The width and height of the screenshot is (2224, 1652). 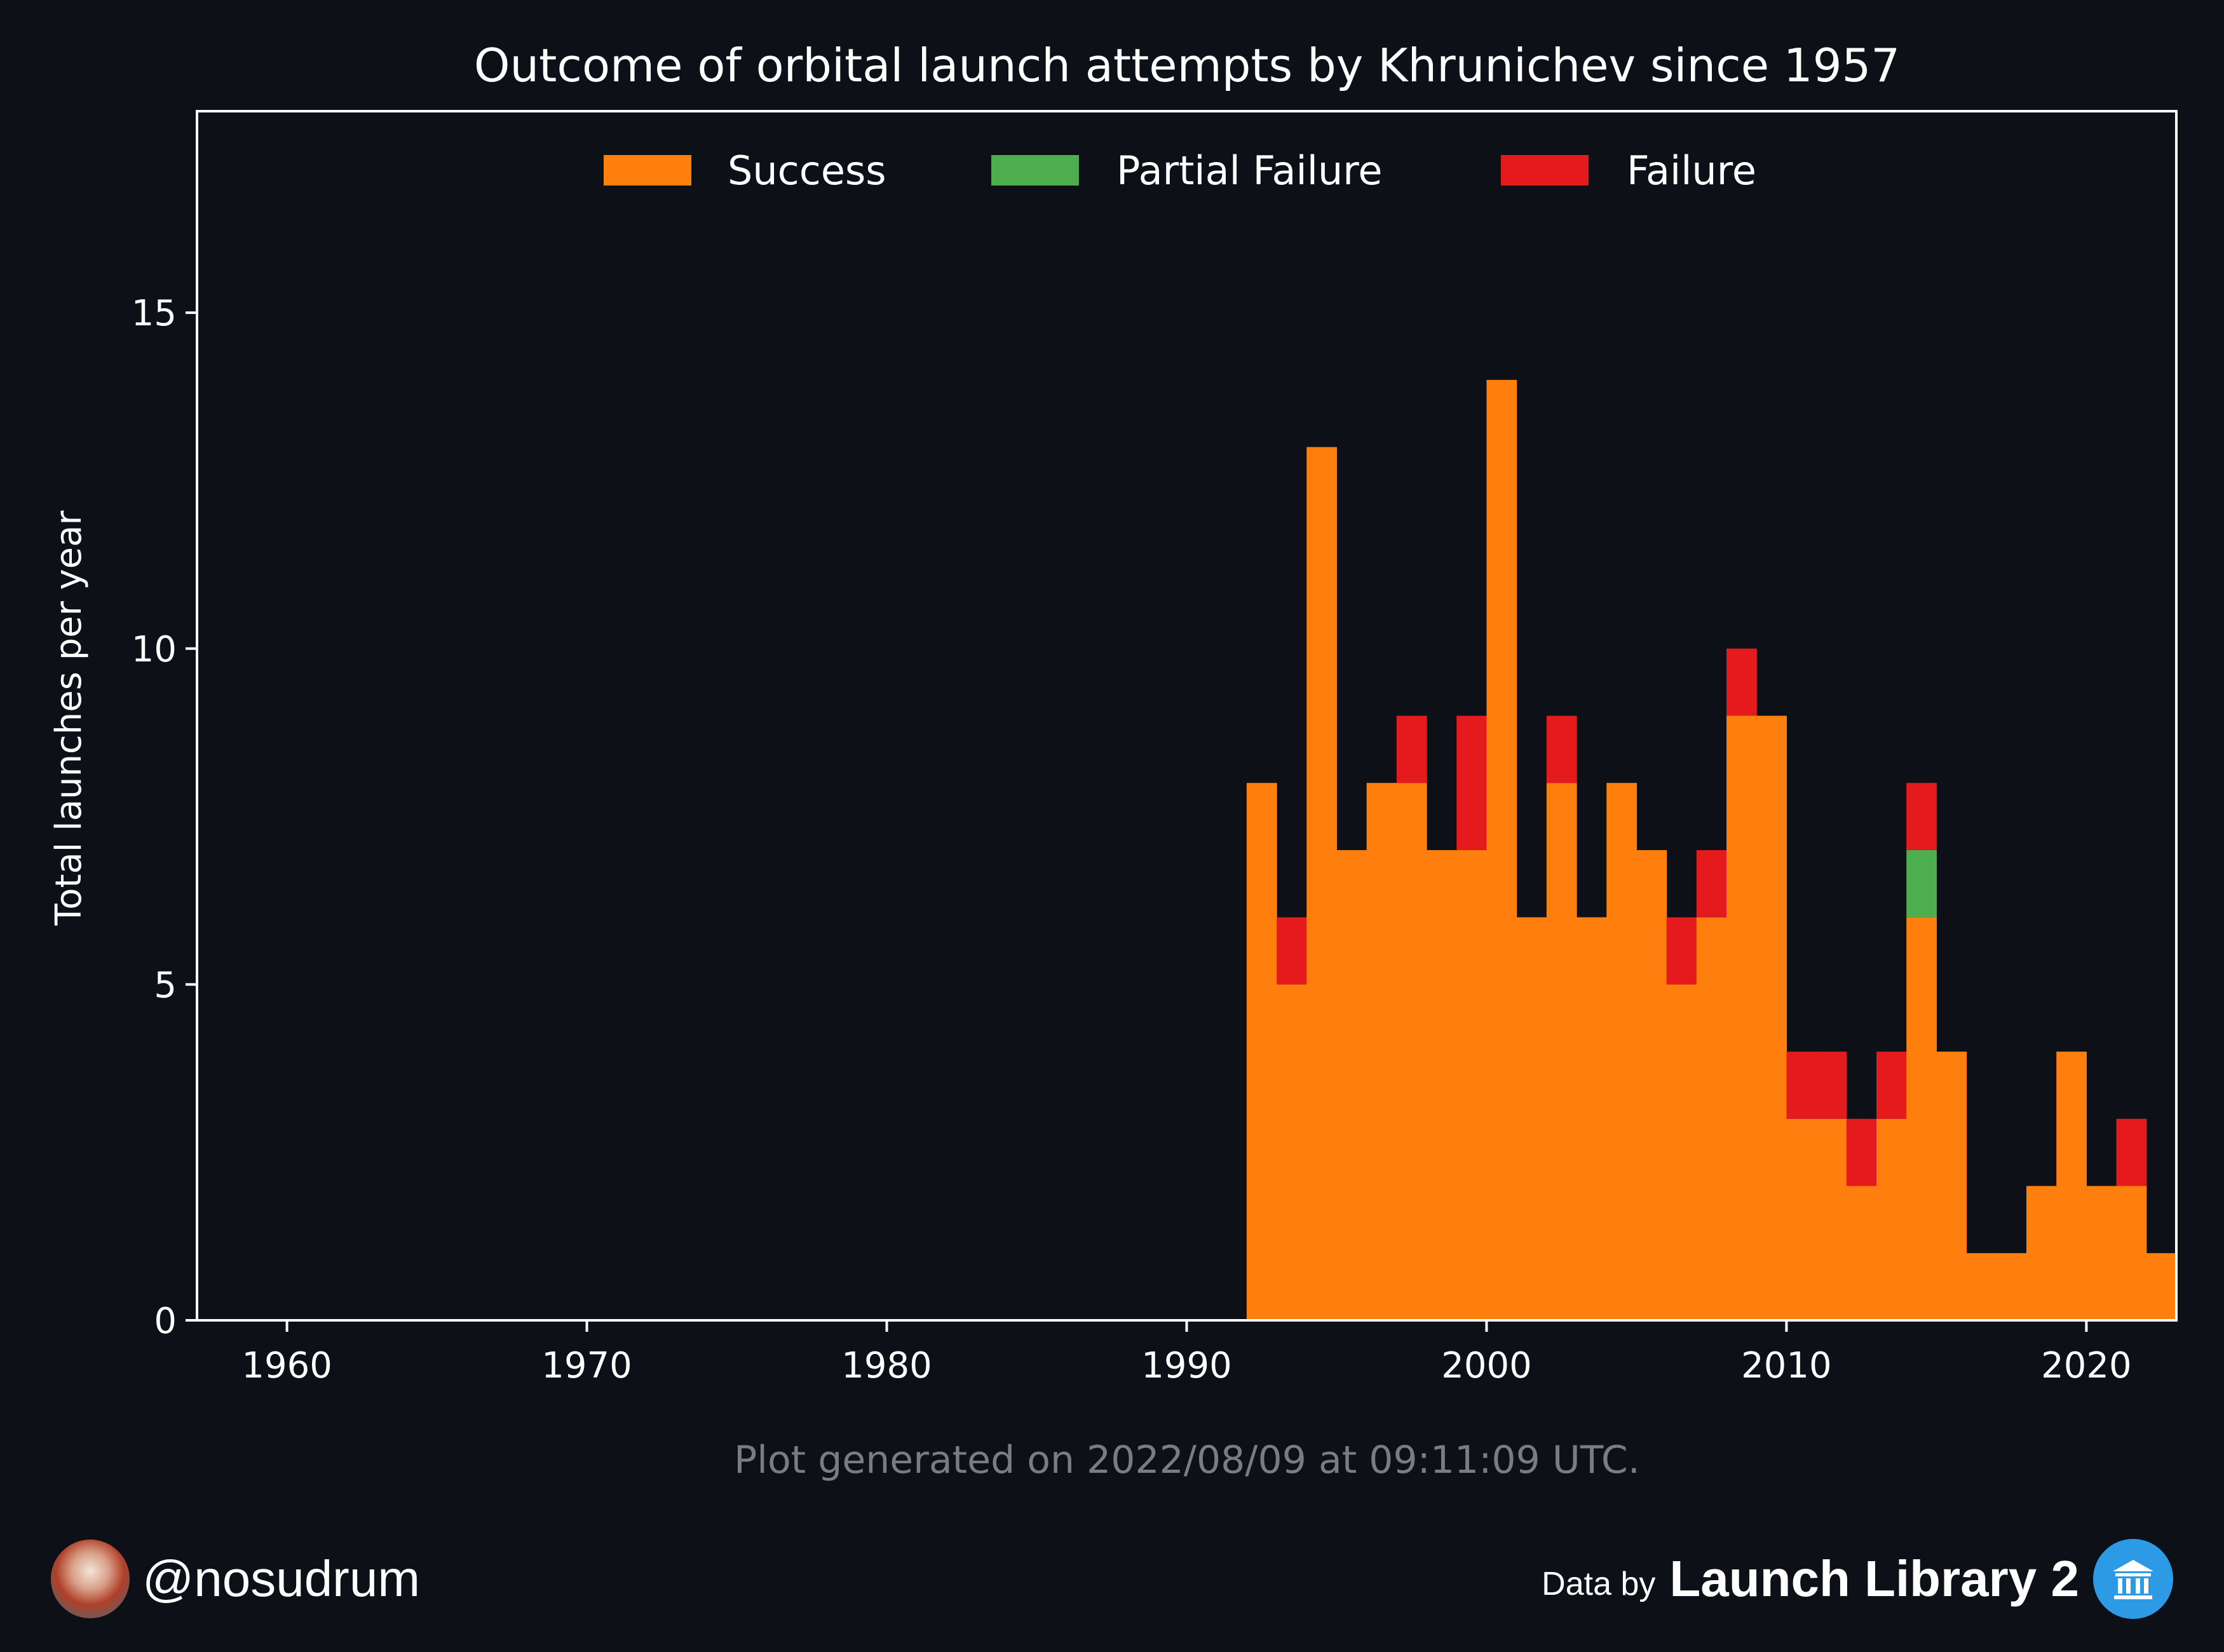 What do you see at coordinates (90, 1579) in the screenshot?
I see `astronaut-avatar-icon` at bounding box center [90, 1579].